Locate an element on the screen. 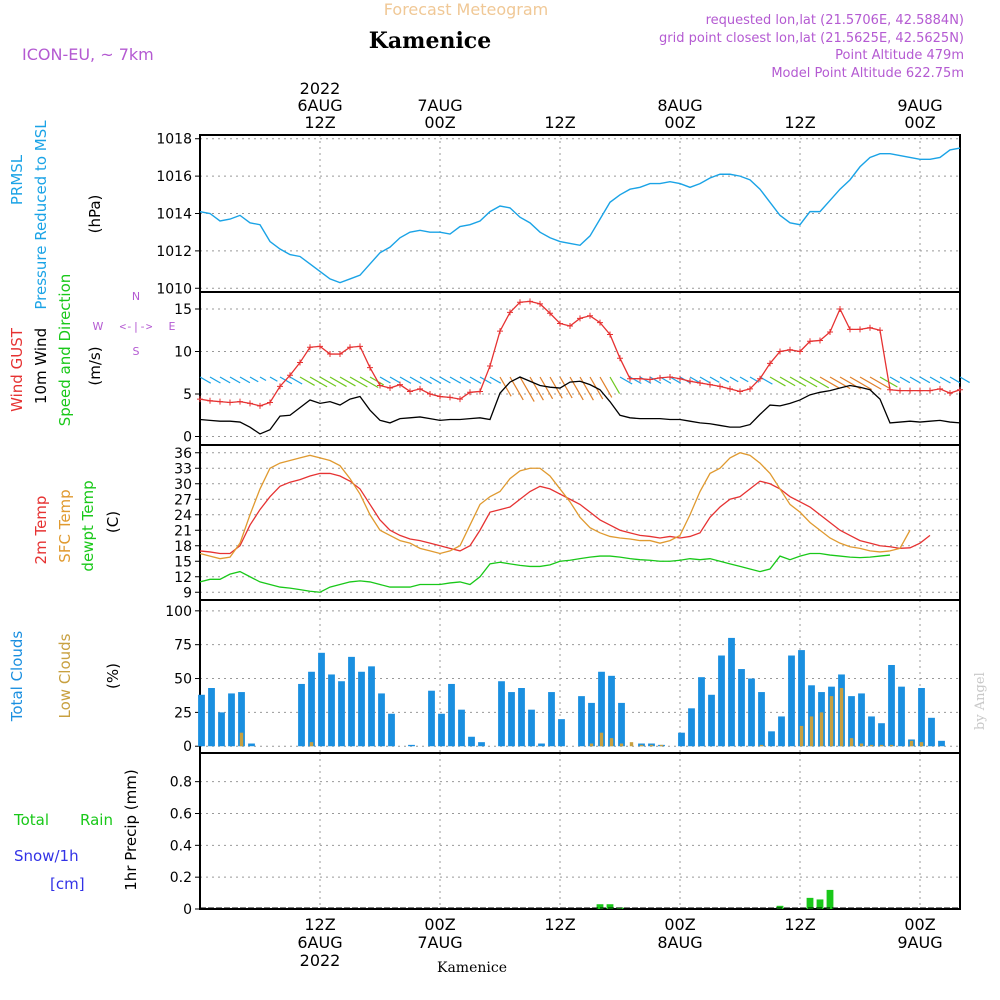 The height and width of the screenshot is (1000, 1000). time-label-bottom: 8AUG is located at coordinates (679, 942).